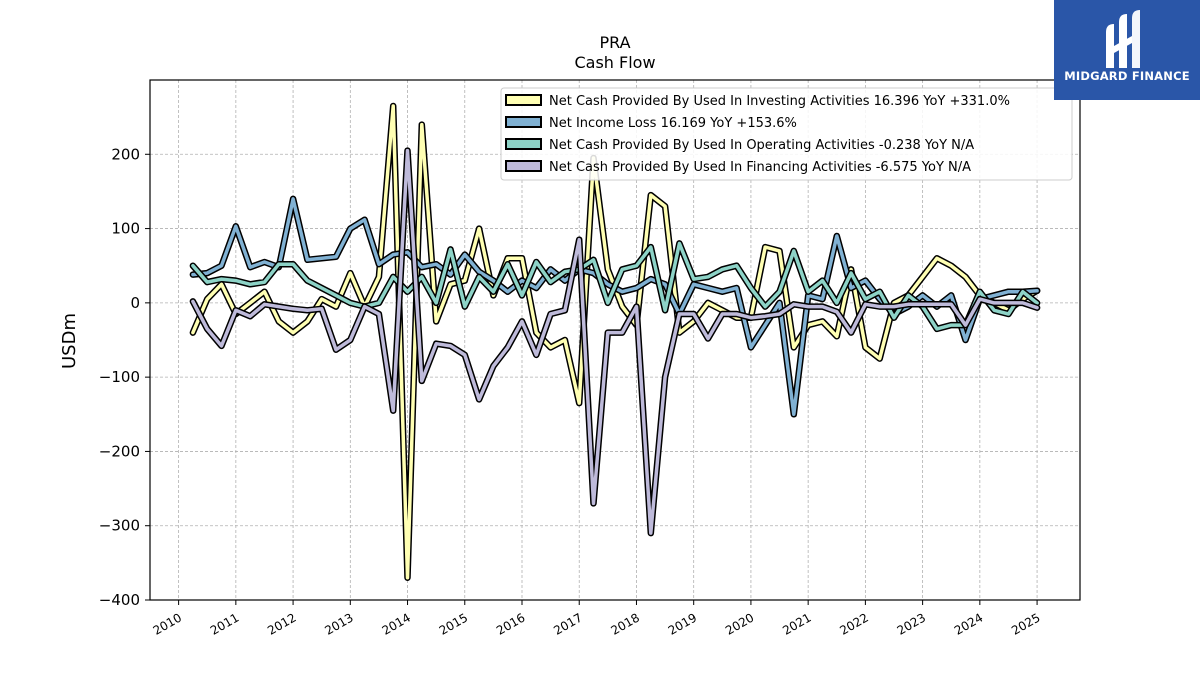 The height and width of the screenshot is (675, 1200). I want to click on logo-mark-icon, so click(1123, 39).